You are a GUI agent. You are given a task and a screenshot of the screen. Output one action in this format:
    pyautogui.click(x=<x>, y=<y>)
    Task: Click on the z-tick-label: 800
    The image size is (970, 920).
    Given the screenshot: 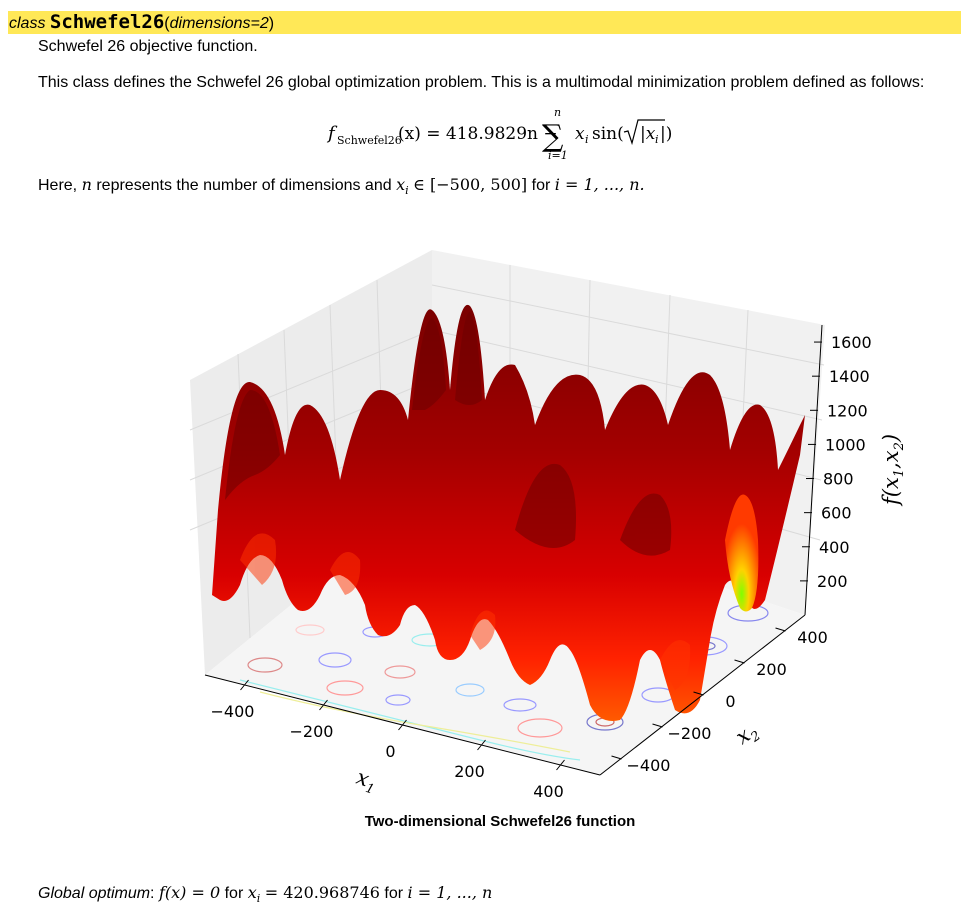 What is the action you would take?
    pyautogui.click(x=838, y=479)
    